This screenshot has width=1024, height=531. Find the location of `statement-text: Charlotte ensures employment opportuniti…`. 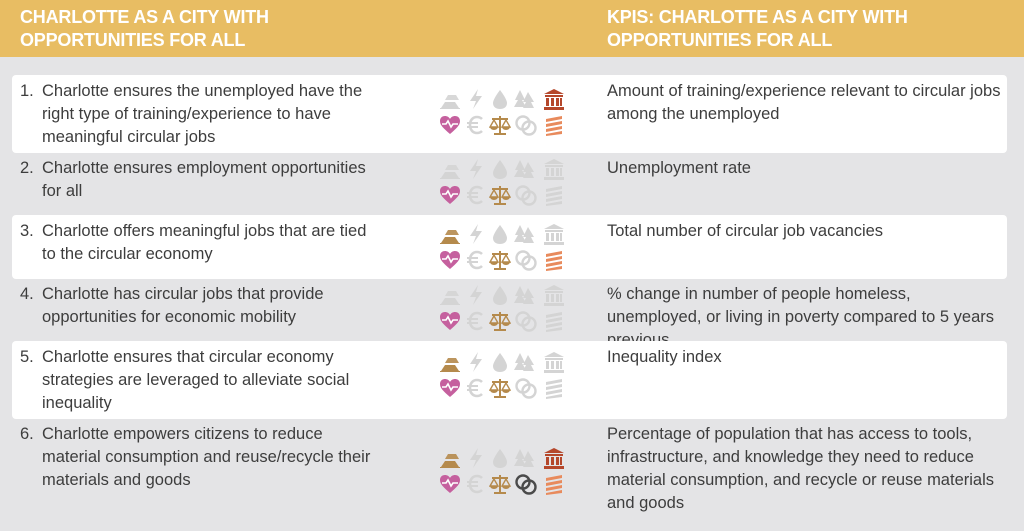

statement-text: Charlotte ensures employment opportuniti… is located at coordinates (204, 179).